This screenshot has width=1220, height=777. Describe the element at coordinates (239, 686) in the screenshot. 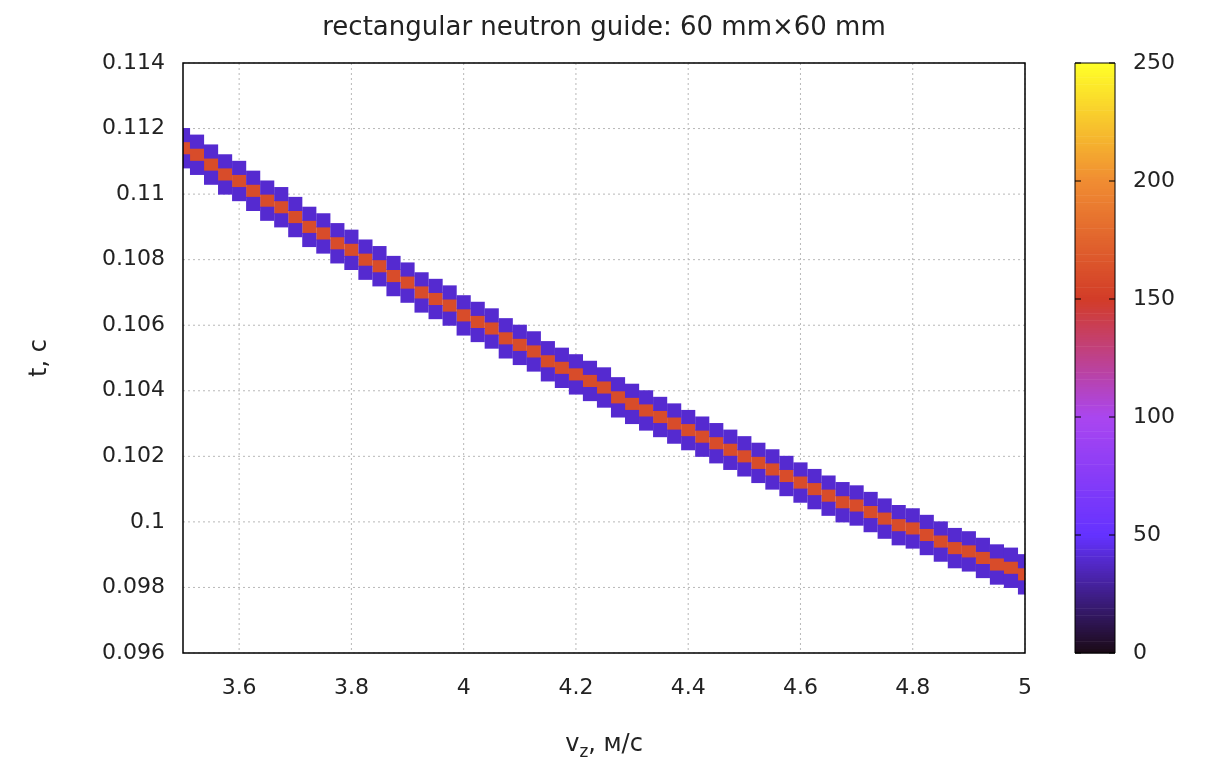

I see `x-tick-label: 3.6` at that location.